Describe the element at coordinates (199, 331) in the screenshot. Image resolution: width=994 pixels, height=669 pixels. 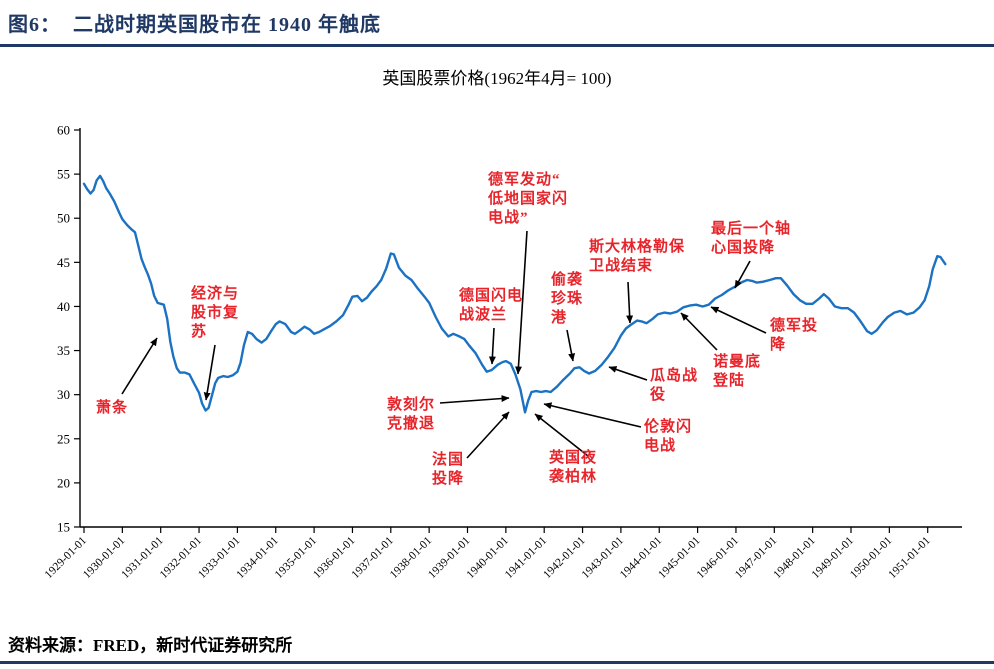
I see `annotation-text: 苏` at that location.